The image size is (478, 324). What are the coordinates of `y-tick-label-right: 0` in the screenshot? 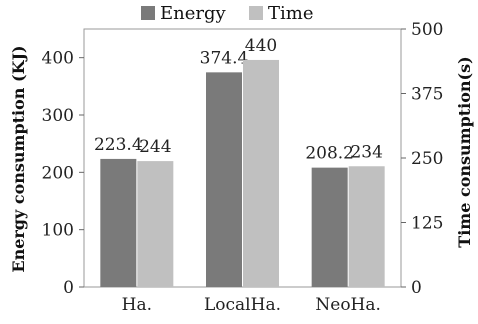 It's located at (416, 288).